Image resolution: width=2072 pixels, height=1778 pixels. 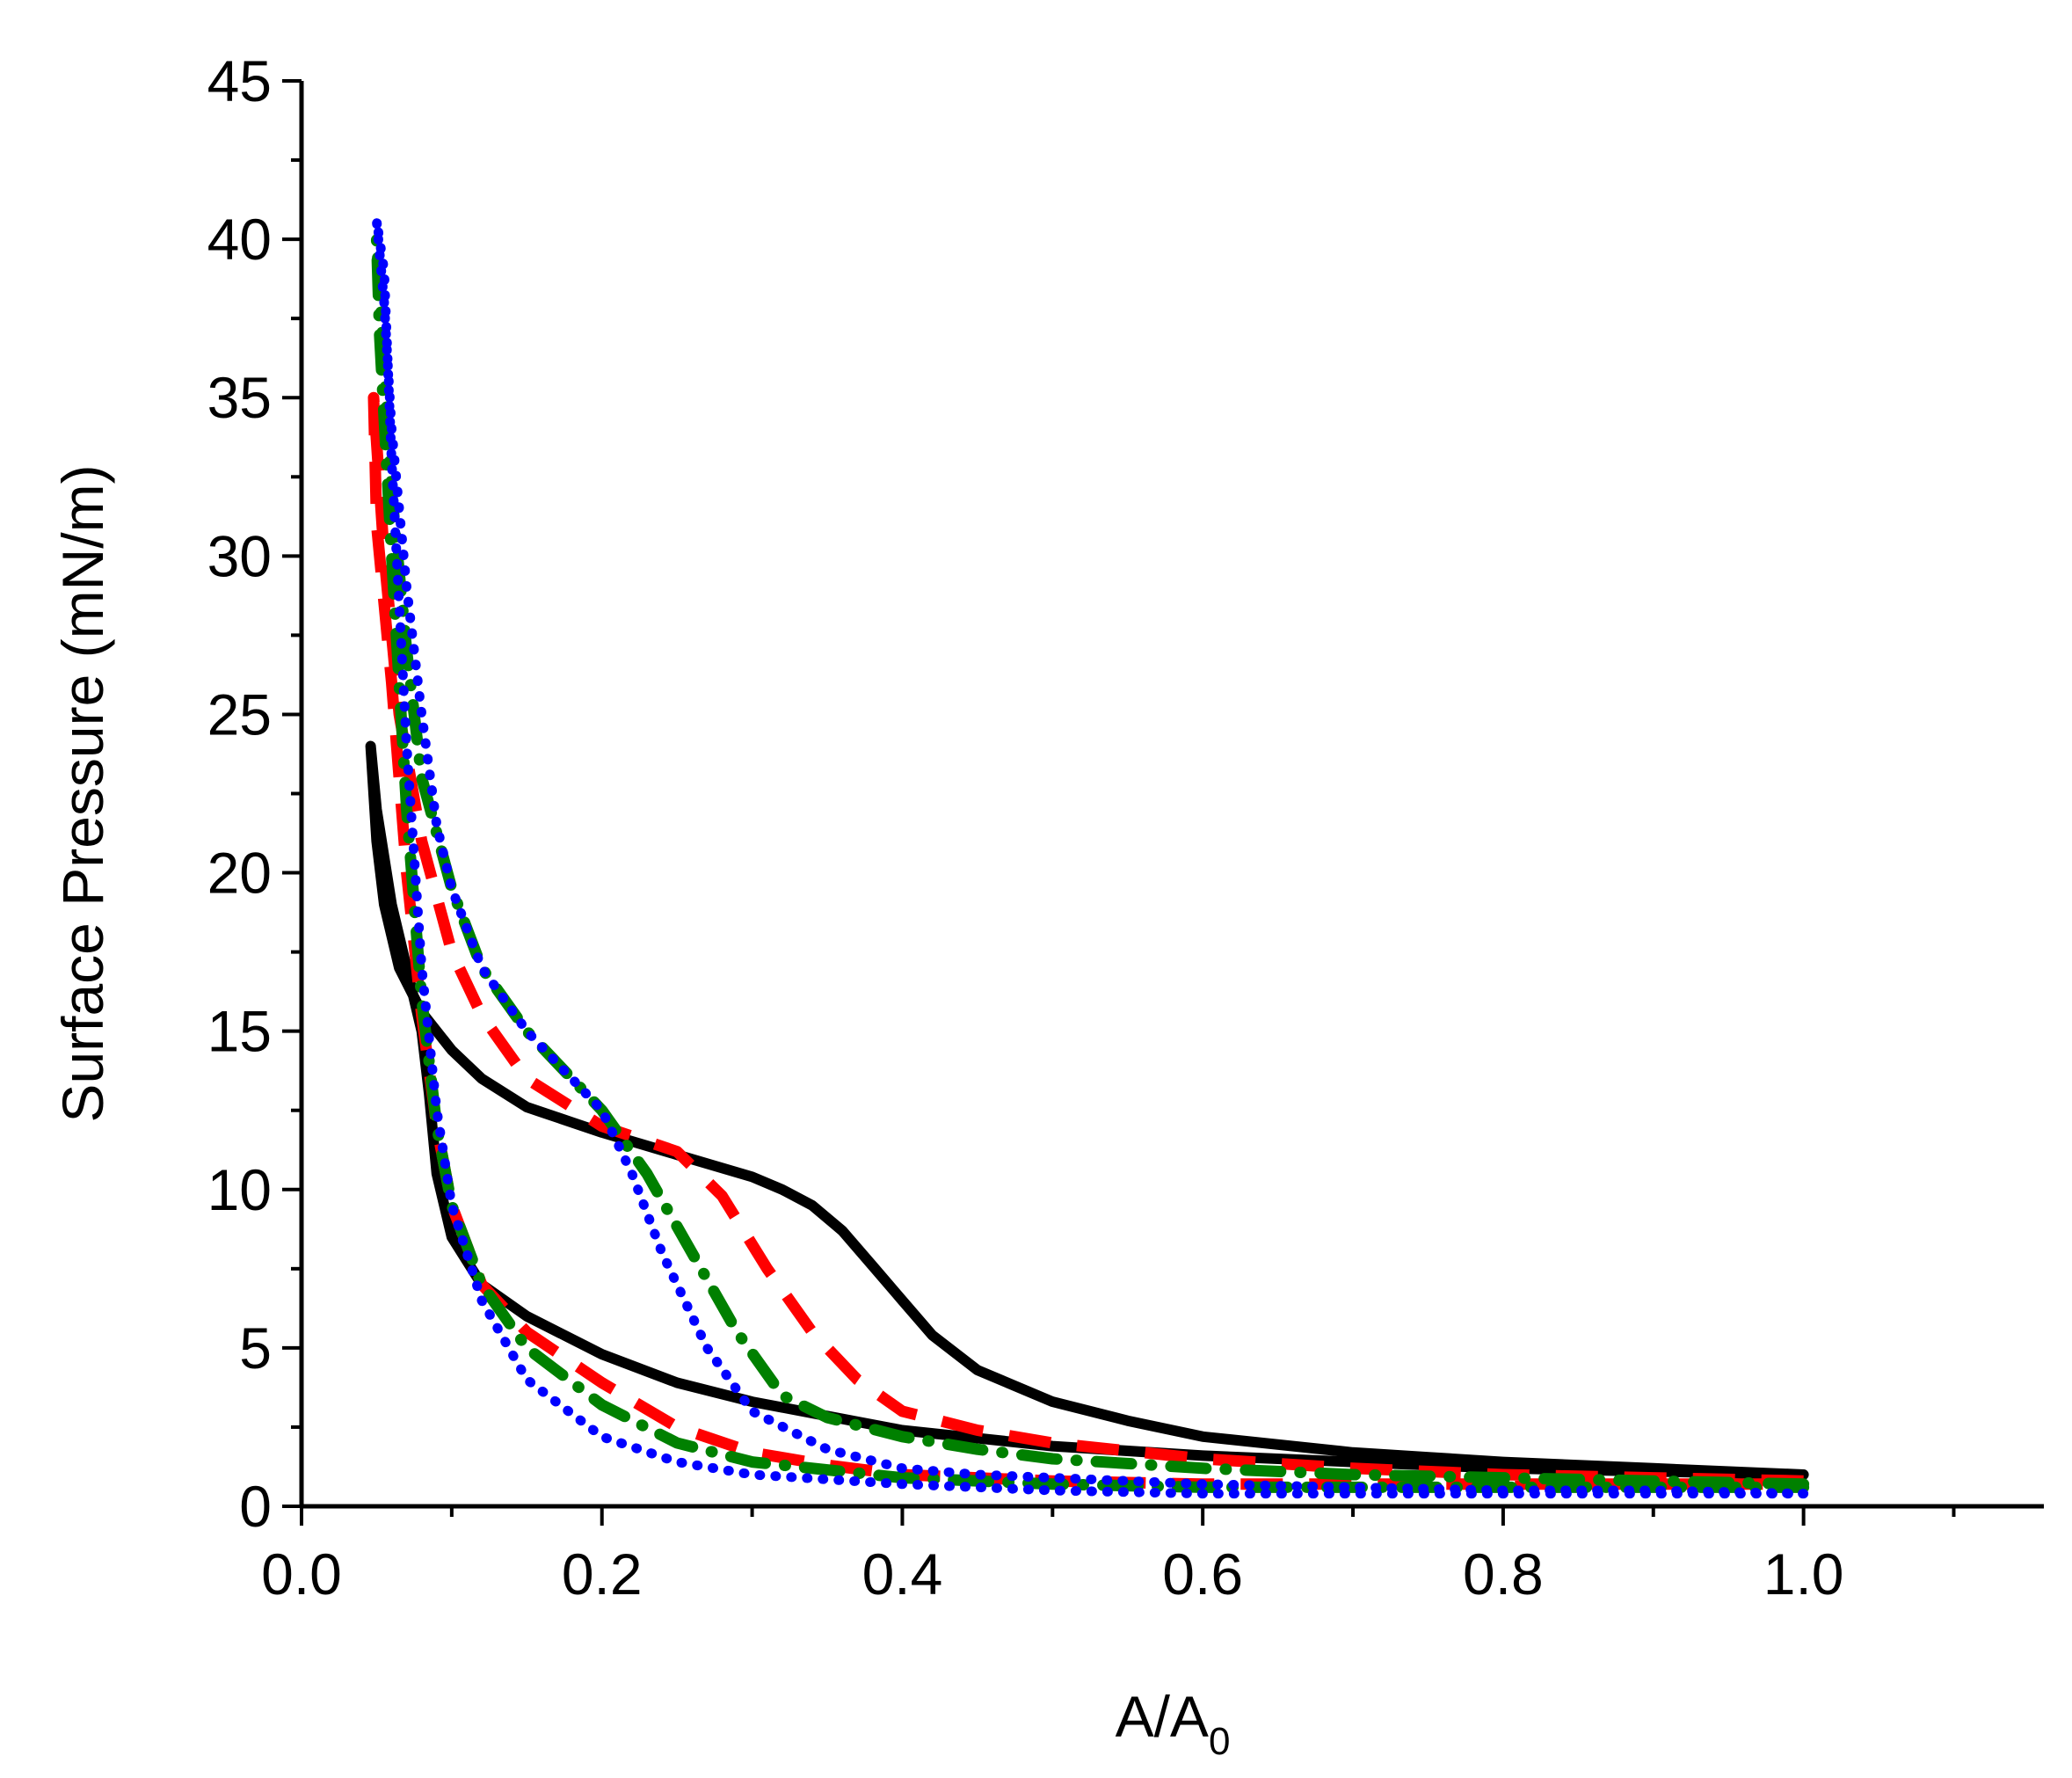 What do you see at coordinates (239, 1031) in the screenshot?
I see `y-tick-label: 15` at bounding box center [239, 1031].